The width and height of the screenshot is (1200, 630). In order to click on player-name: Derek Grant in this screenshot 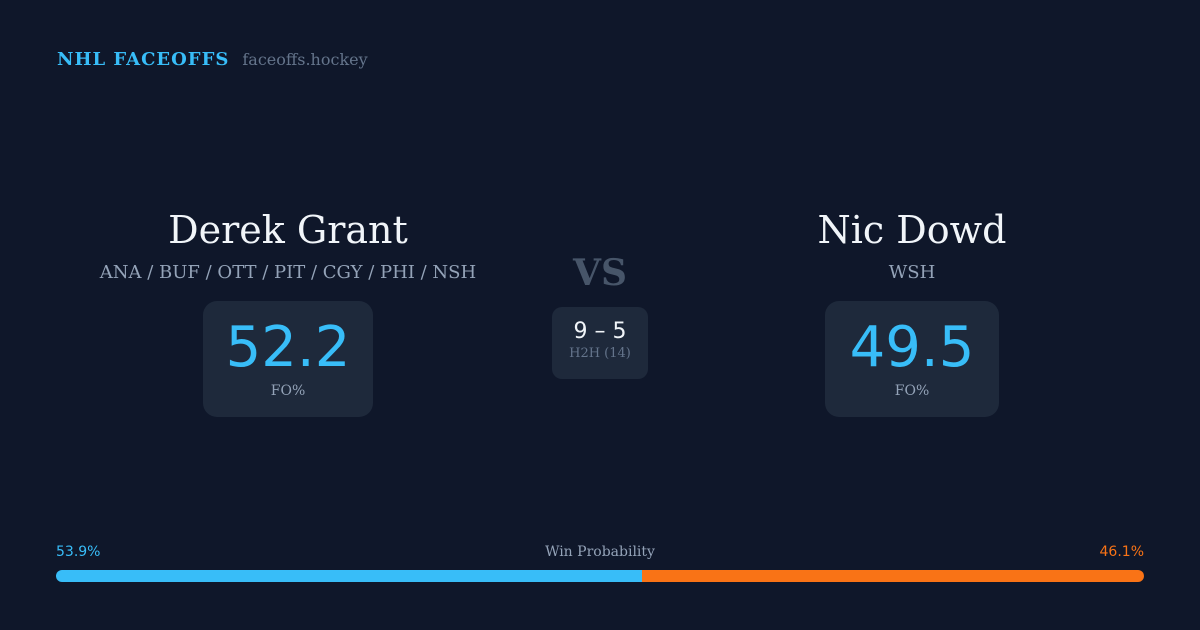, I will do `click(288, 230)`.